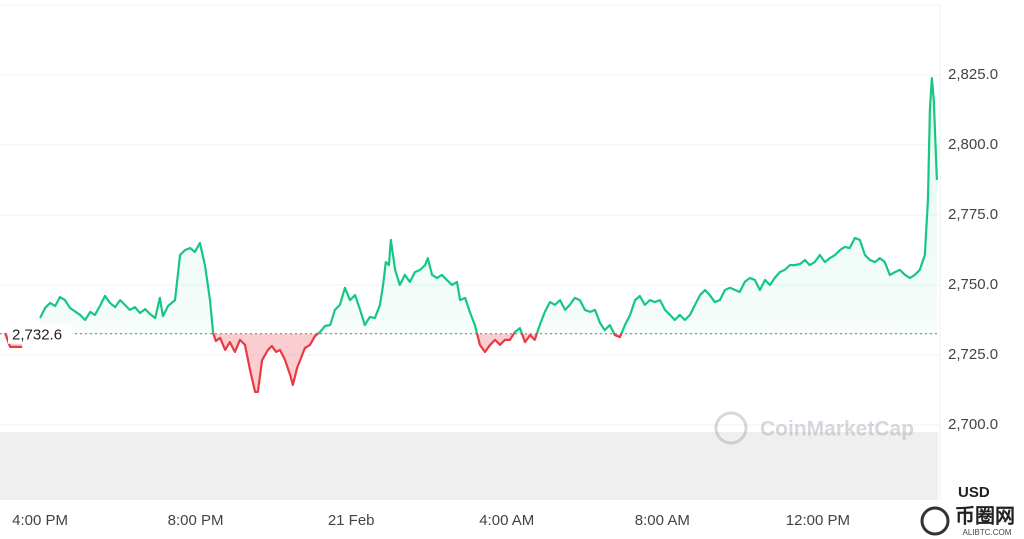 The width and height of the screenshot is (1024, 539). What do you see at coordinates (469, 466) in the screenshot?
I see `volume-band` at bounding box center [469, 466].